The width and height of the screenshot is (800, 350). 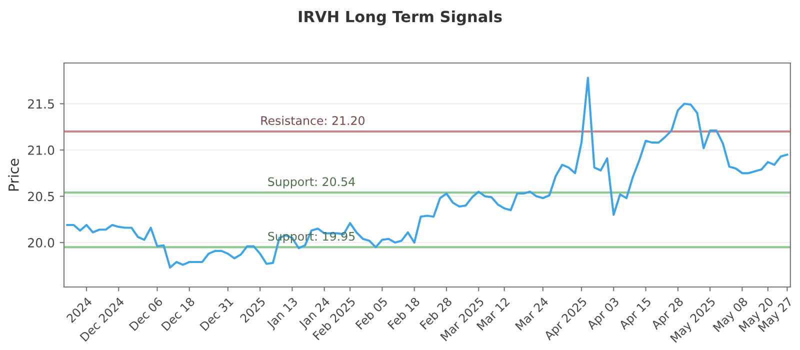 I want to click on y-tick-label: 21.5, so click(x=41, y=104).